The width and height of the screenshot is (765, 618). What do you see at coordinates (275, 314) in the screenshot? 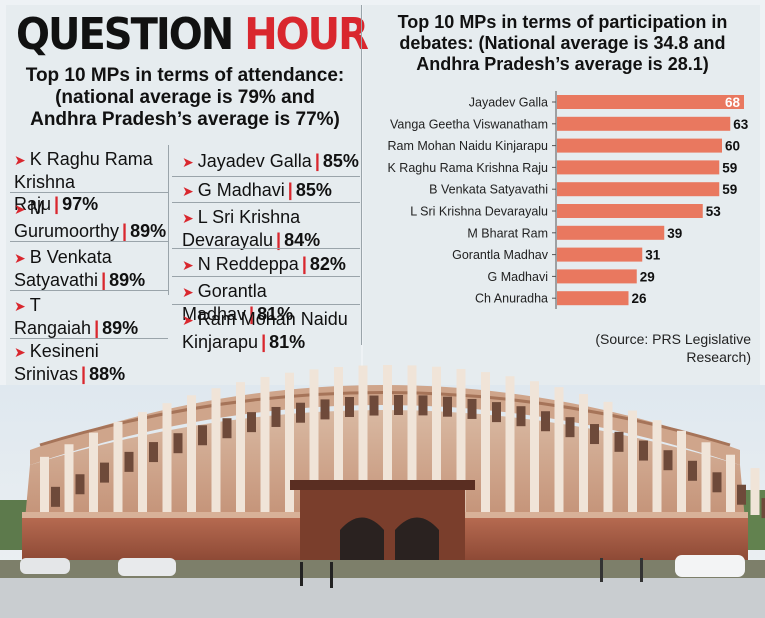
I see `attendance-pct: 81%` at bounding box center [275, 314].